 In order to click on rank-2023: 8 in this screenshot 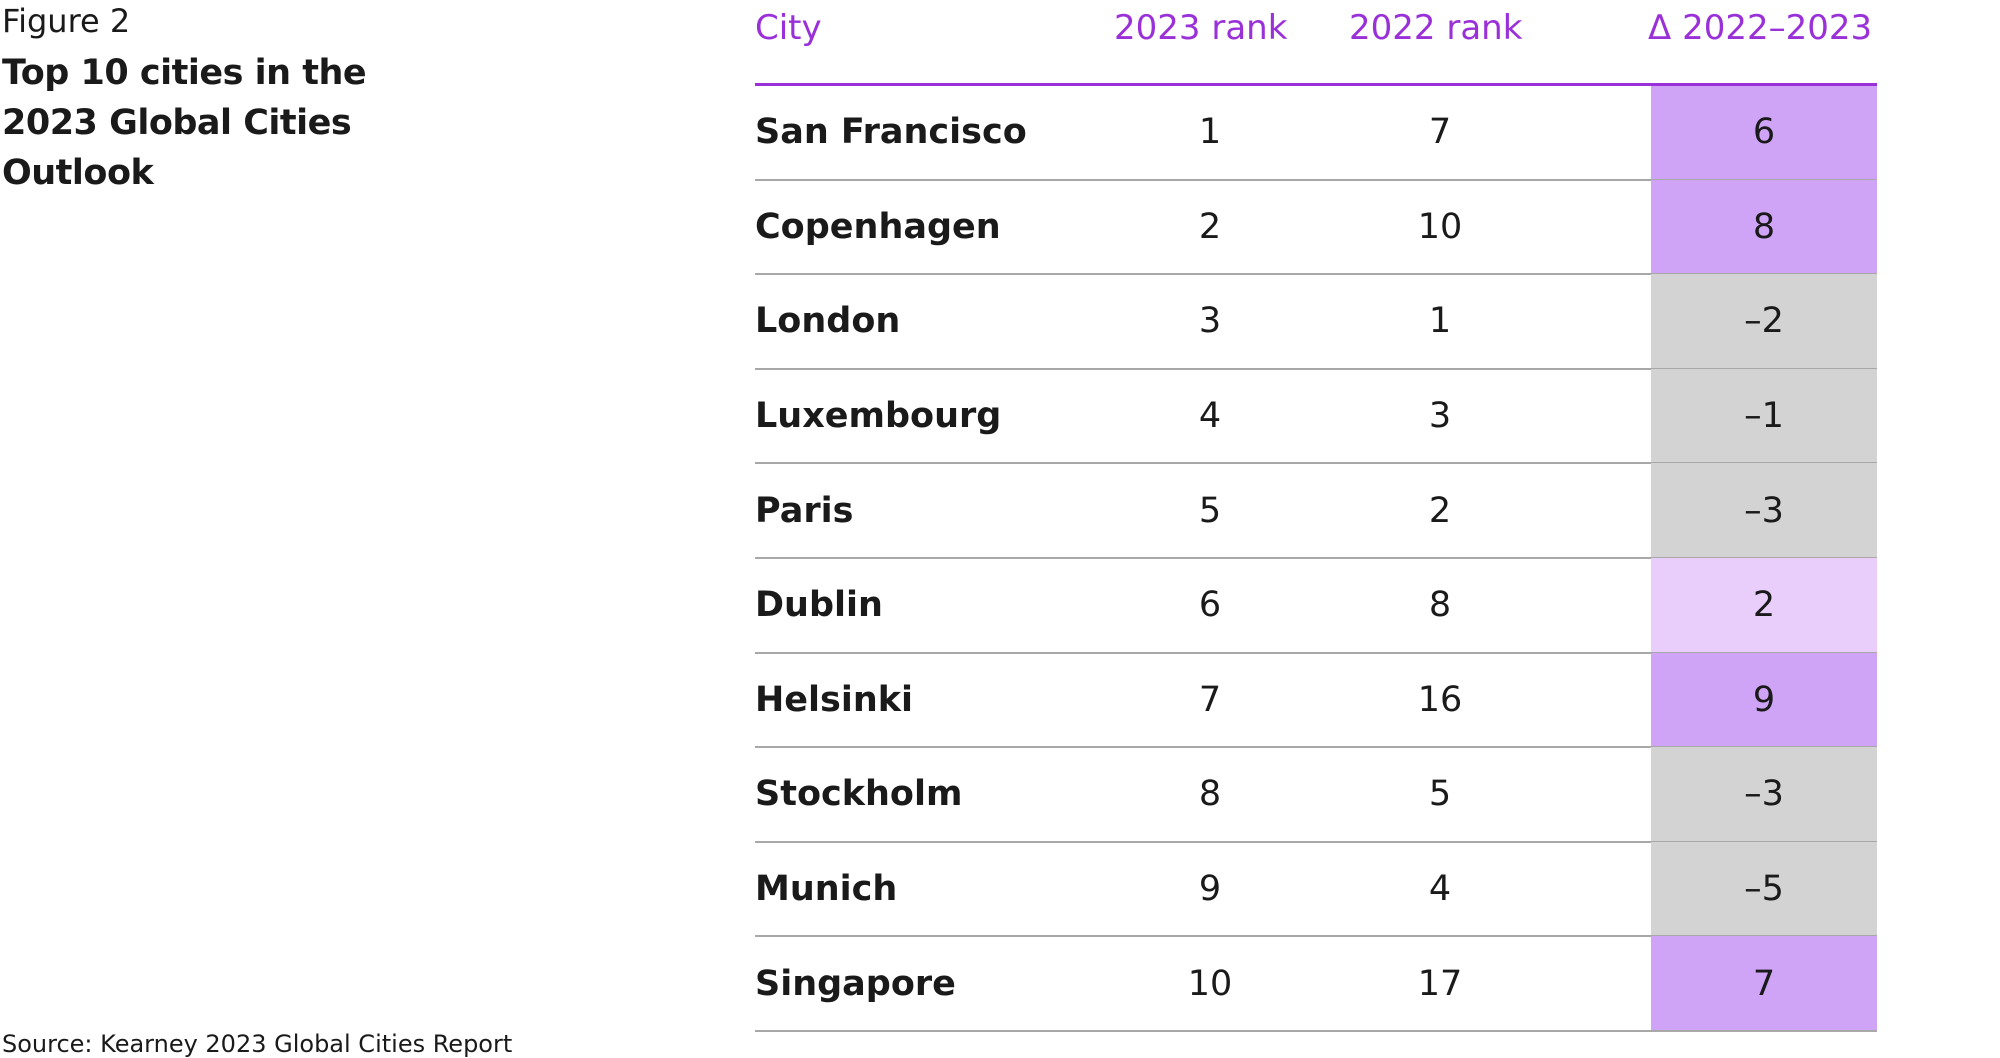, I will do `click(1210, 794)`.